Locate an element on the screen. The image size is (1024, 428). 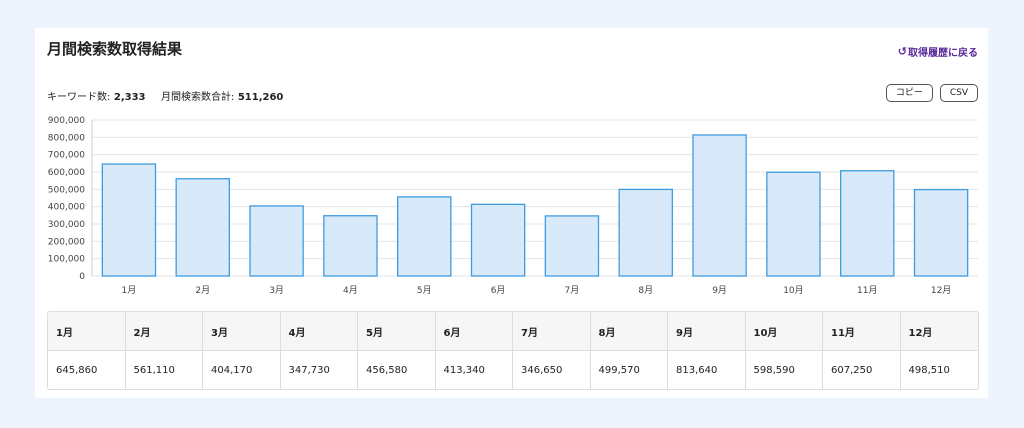
y-tick-label: 600,000 is located at coordinates (66, 173).